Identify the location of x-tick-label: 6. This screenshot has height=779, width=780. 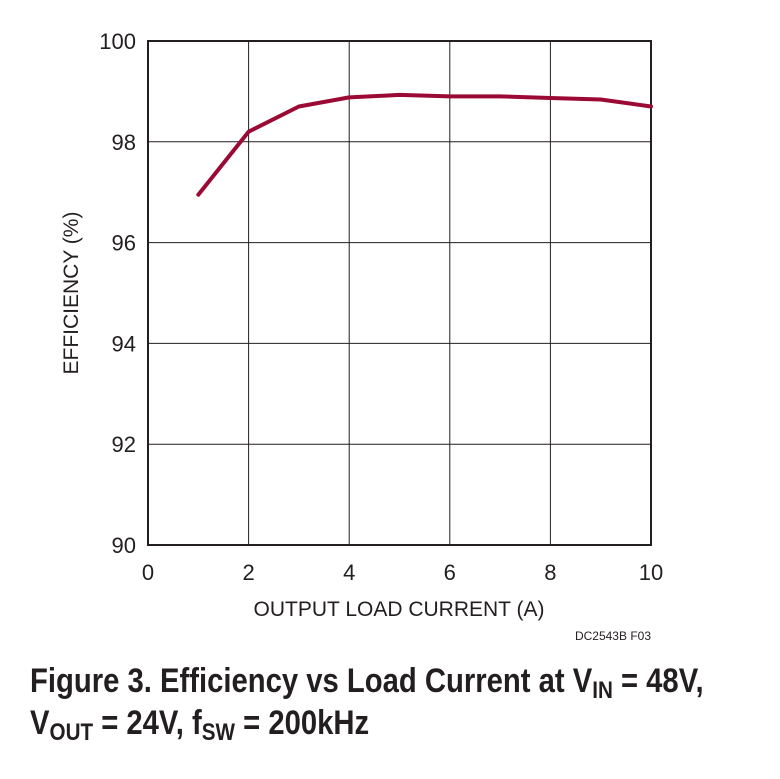
(450, 572).